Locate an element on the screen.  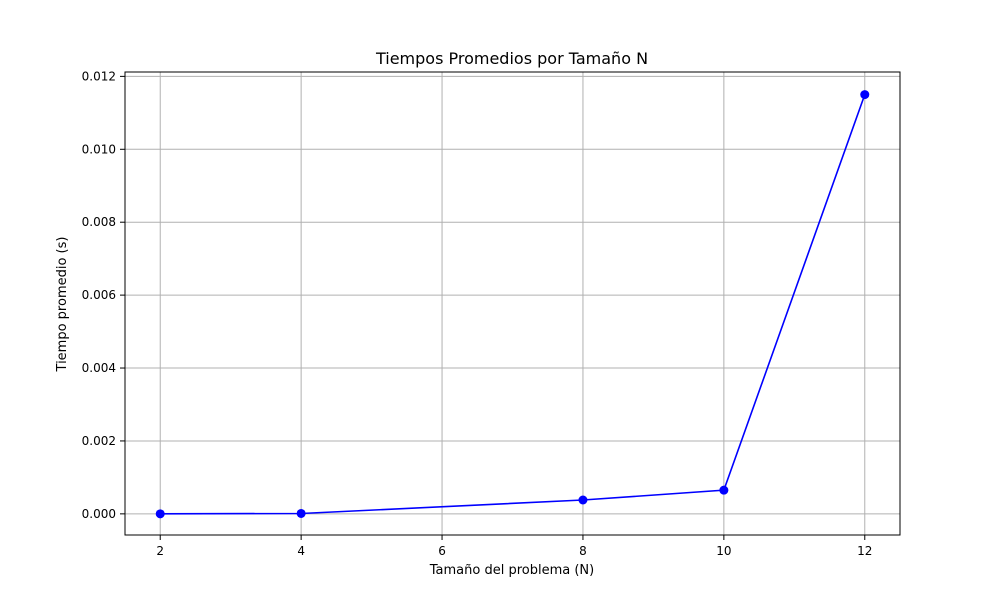
chart-title: Tiempos Promedios por Tamaño N is located at coordinates (511, 58).